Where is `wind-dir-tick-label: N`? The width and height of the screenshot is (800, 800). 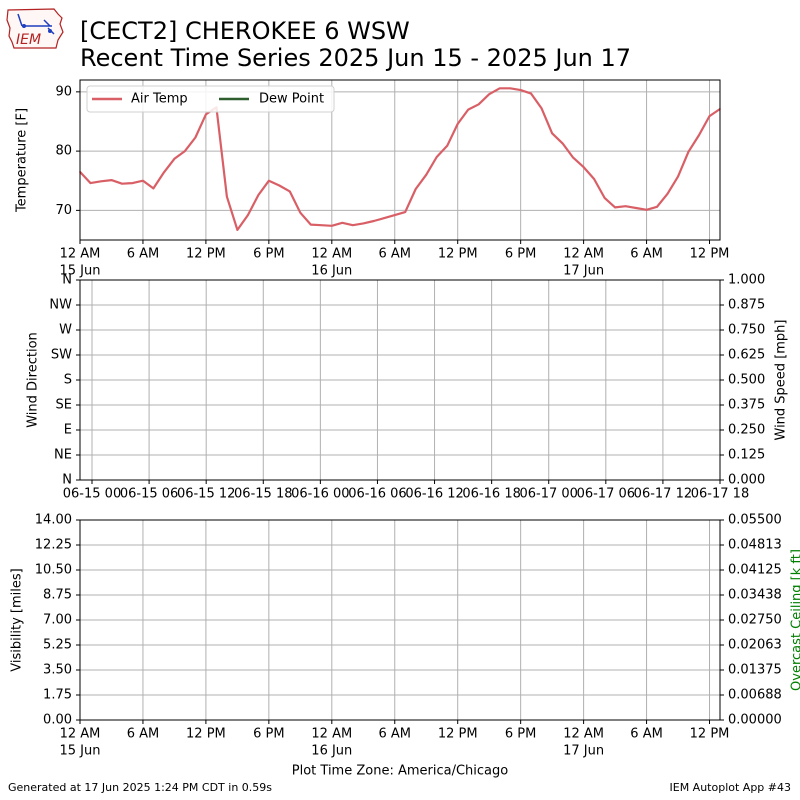 wind-dir-tick-label: N is located at coordinates (67, 280).